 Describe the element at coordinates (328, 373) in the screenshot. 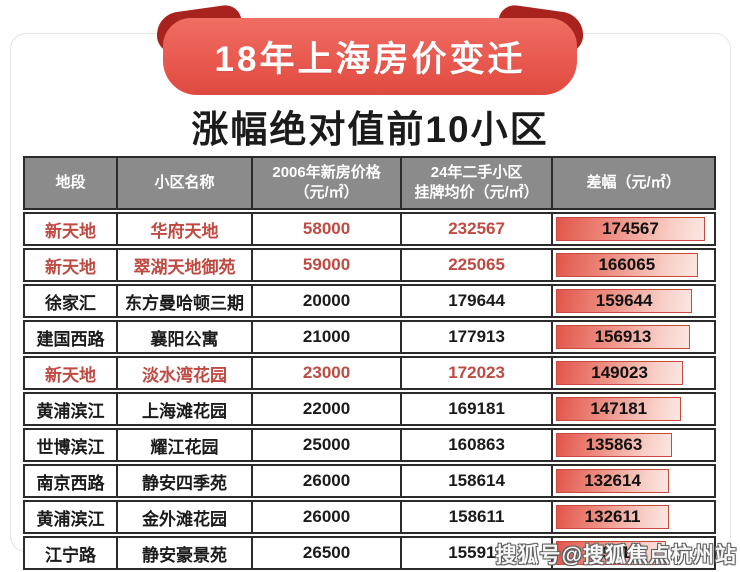

I see `cell-price2006: 23000` at that location.